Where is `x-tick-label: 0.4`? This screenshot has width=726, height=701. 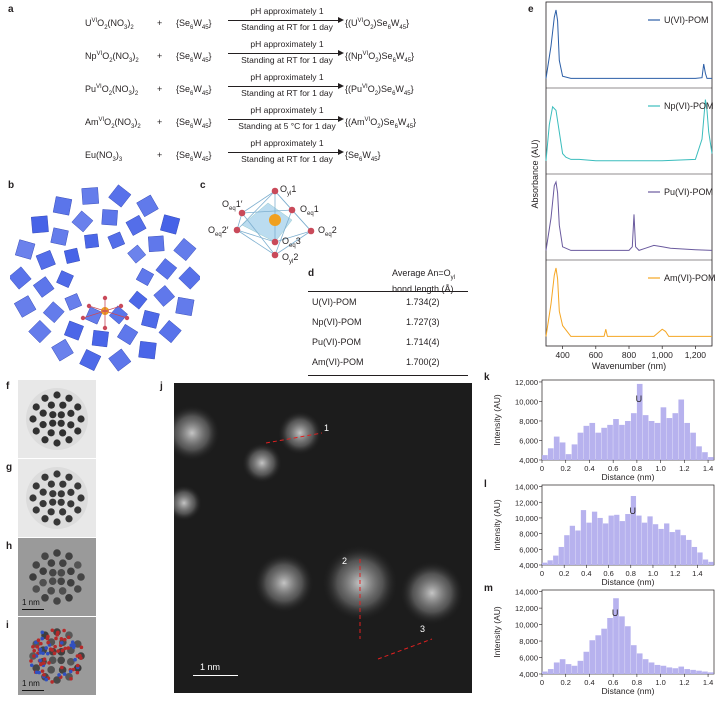 x-tick-label: 0.4 is located at coordinates (589, 468).